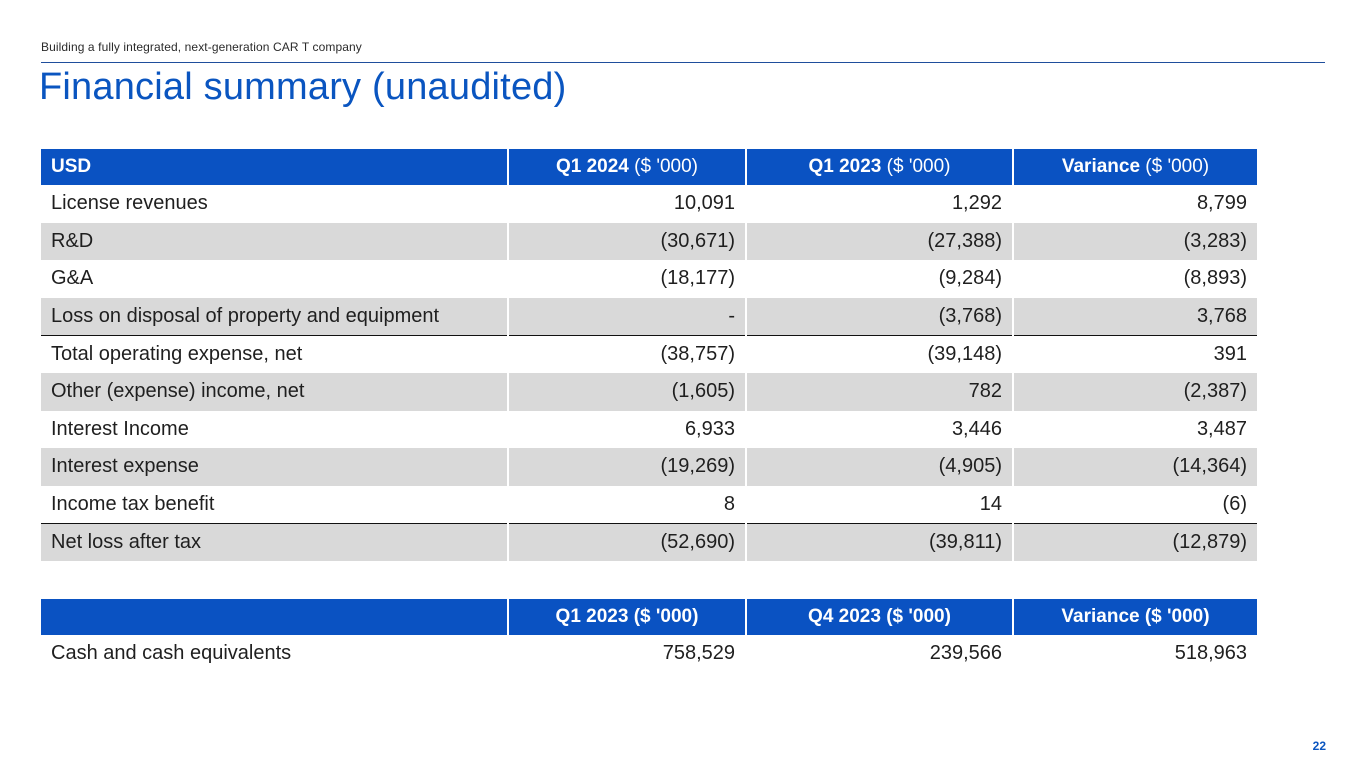 The height and width of the screenshot is (768, 1365). What do you see at coordinates (879, 204) in the screenshot?
I see `cell-q1-2023: 1,292` at bounding box center [879, 204].